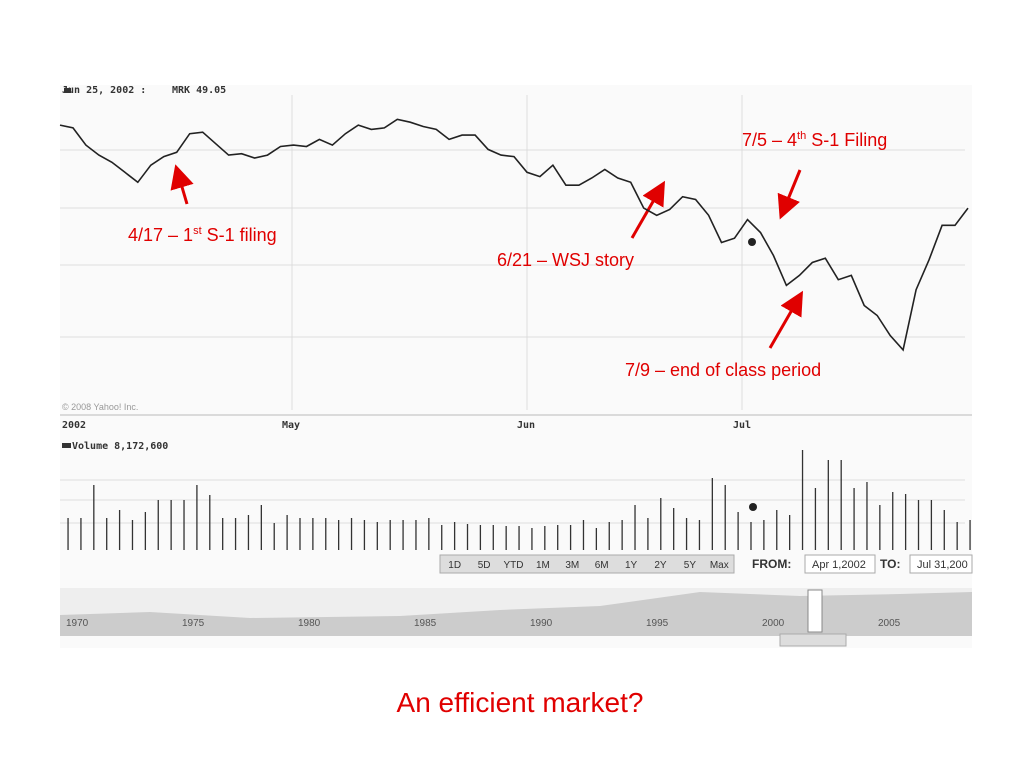 The image size is (1024, 768). I want to click on annotation-sup: th, so click(801, 136).